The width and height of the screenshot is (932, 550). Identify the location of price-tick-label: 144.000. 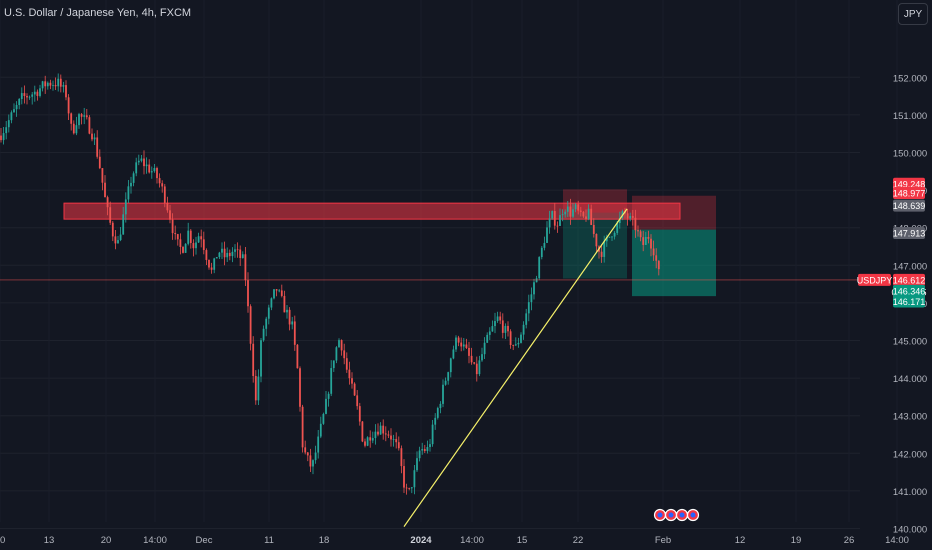
(910, 379).